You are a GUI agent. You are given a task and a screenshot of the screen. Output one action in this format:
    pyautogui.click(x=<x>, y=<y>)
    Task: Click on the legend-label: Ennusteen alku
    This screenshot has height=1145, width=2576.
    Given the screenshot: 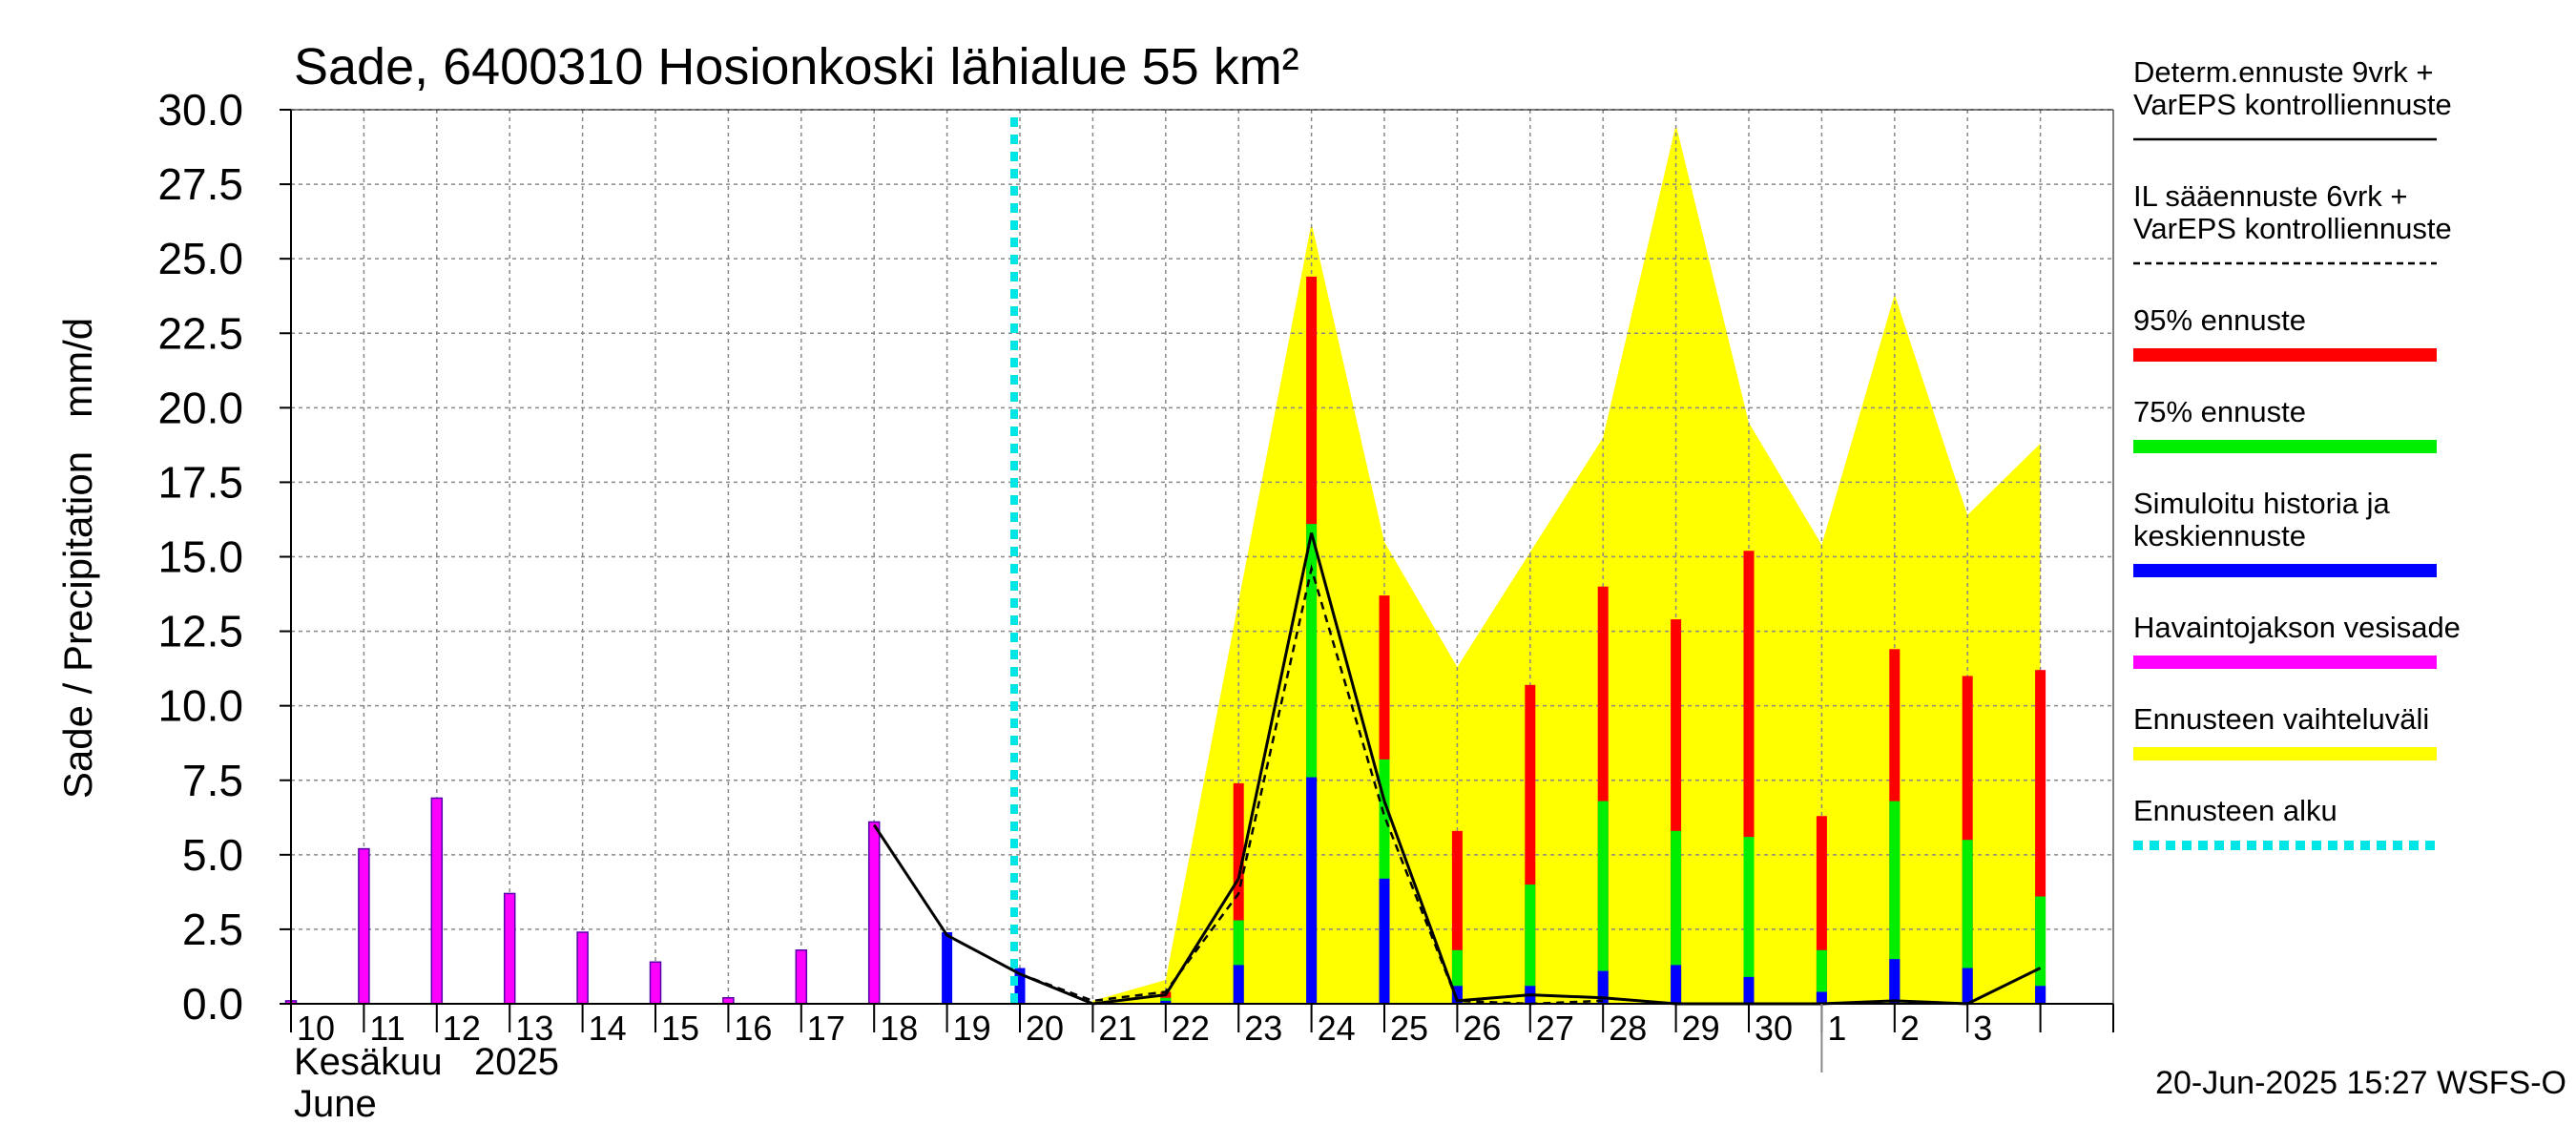 What is the action you would take?
    pyautogui.click(x=2235, y=810)
    